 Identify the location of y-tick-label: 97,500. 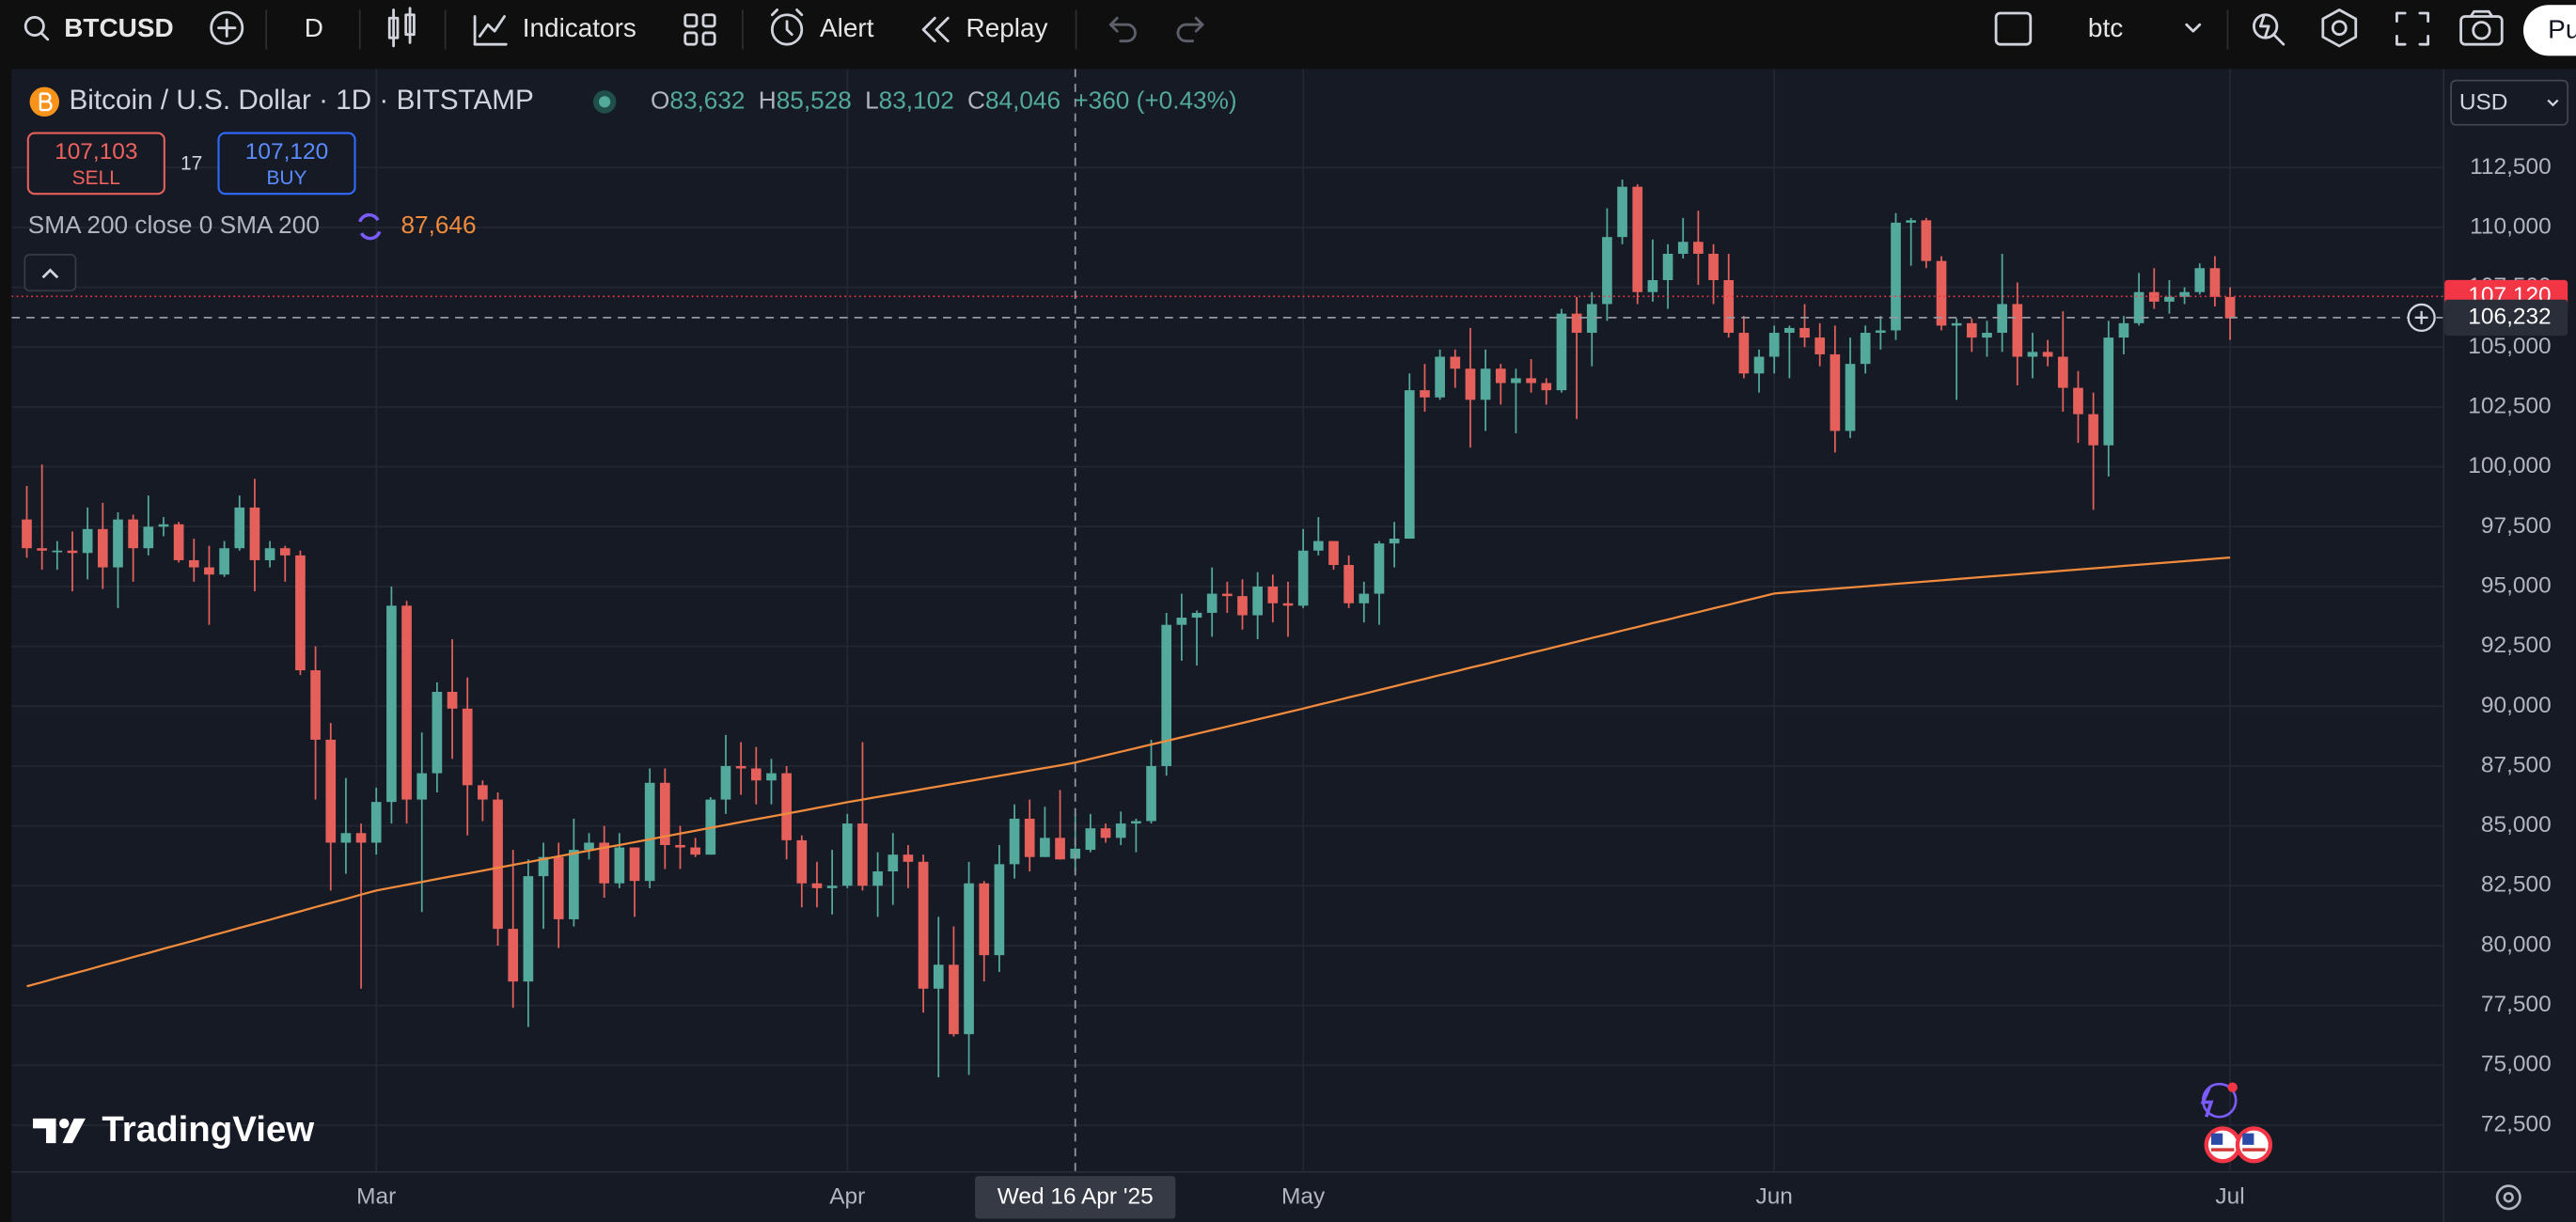
(2517, 526).